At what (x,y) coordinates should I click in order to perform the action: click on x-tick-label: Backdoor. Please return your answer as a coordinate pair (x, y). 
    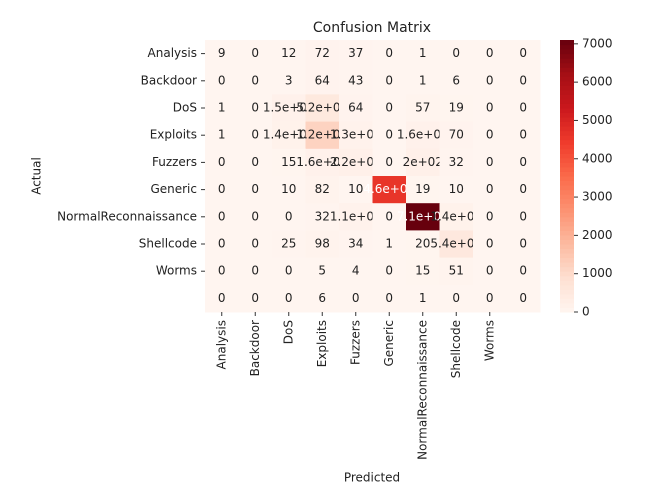
    Looking at the image, I should click on (255, 348).